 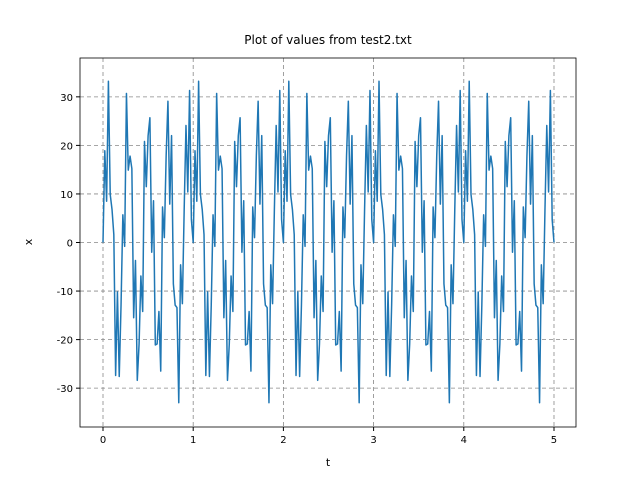 I want to click on x-tick-label: 2, so click(x=283, y=440).